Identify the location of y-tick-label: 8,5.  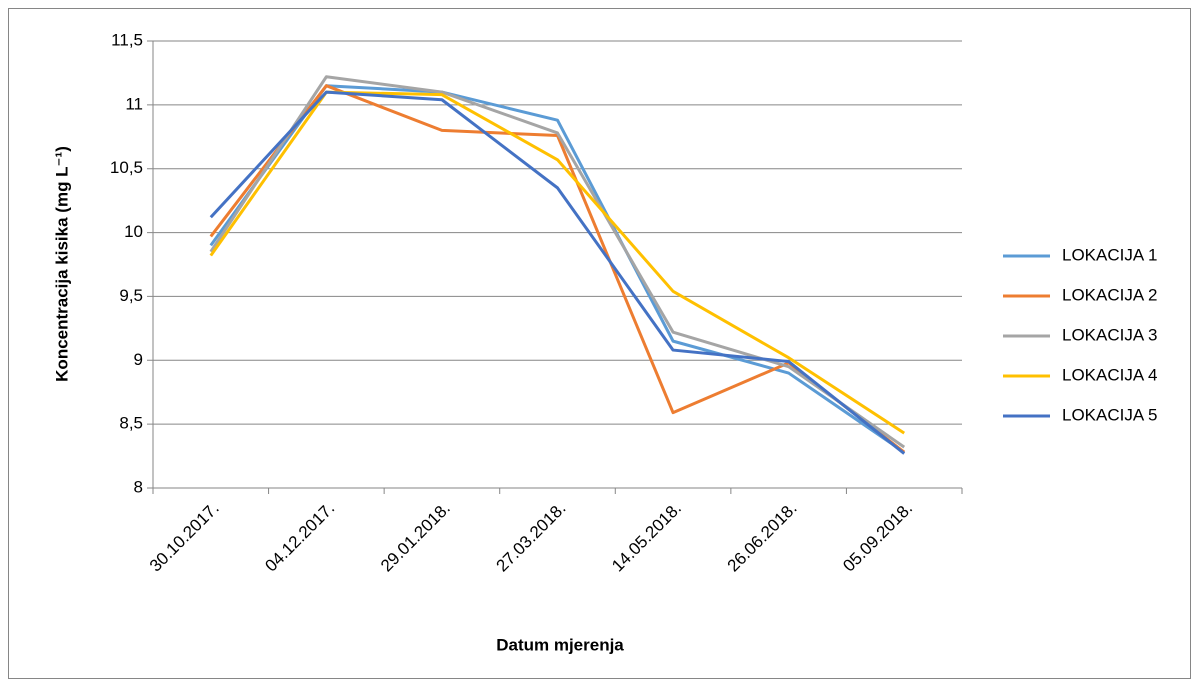
(131, 423).